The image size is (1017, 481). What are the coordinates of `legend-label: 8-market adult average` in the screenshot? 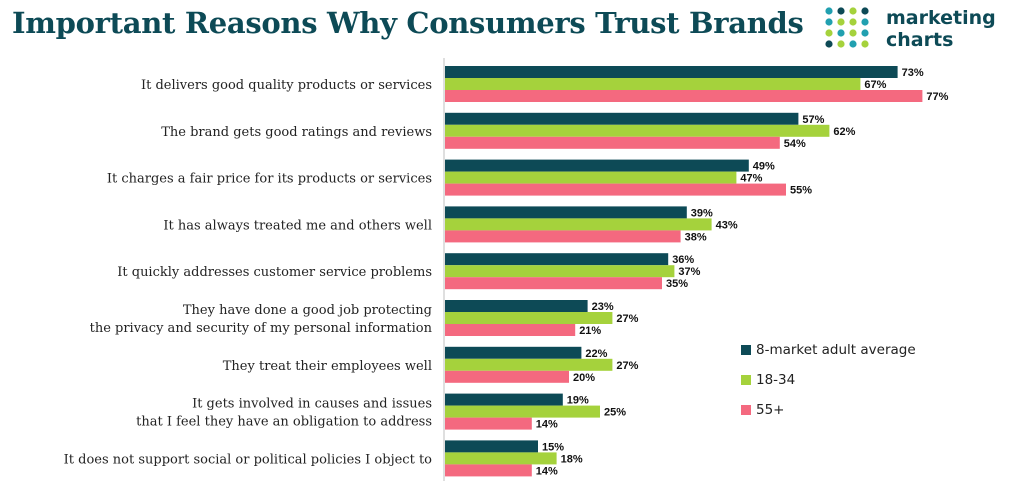 It's located at (836, 350).